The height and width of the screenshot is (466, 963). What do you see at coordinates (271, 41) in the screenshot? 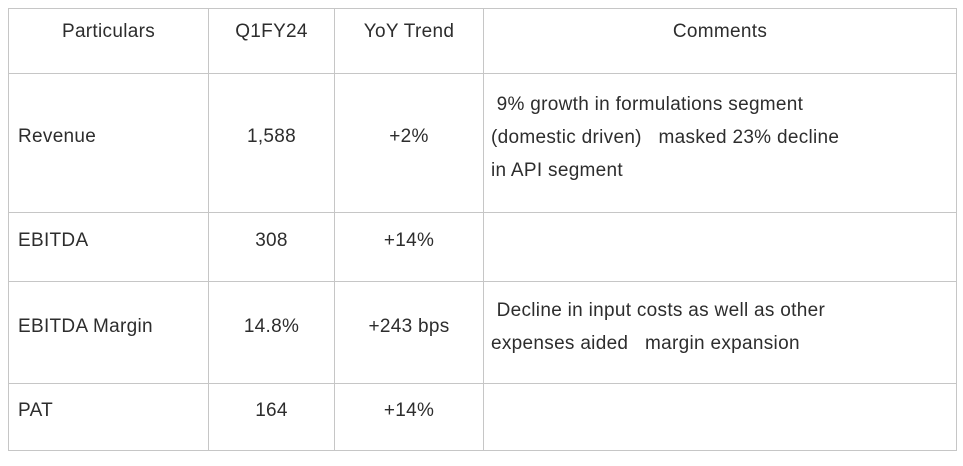
I see `column-header-q1fy24: Q1FY24` at bounding box center [271, 41].